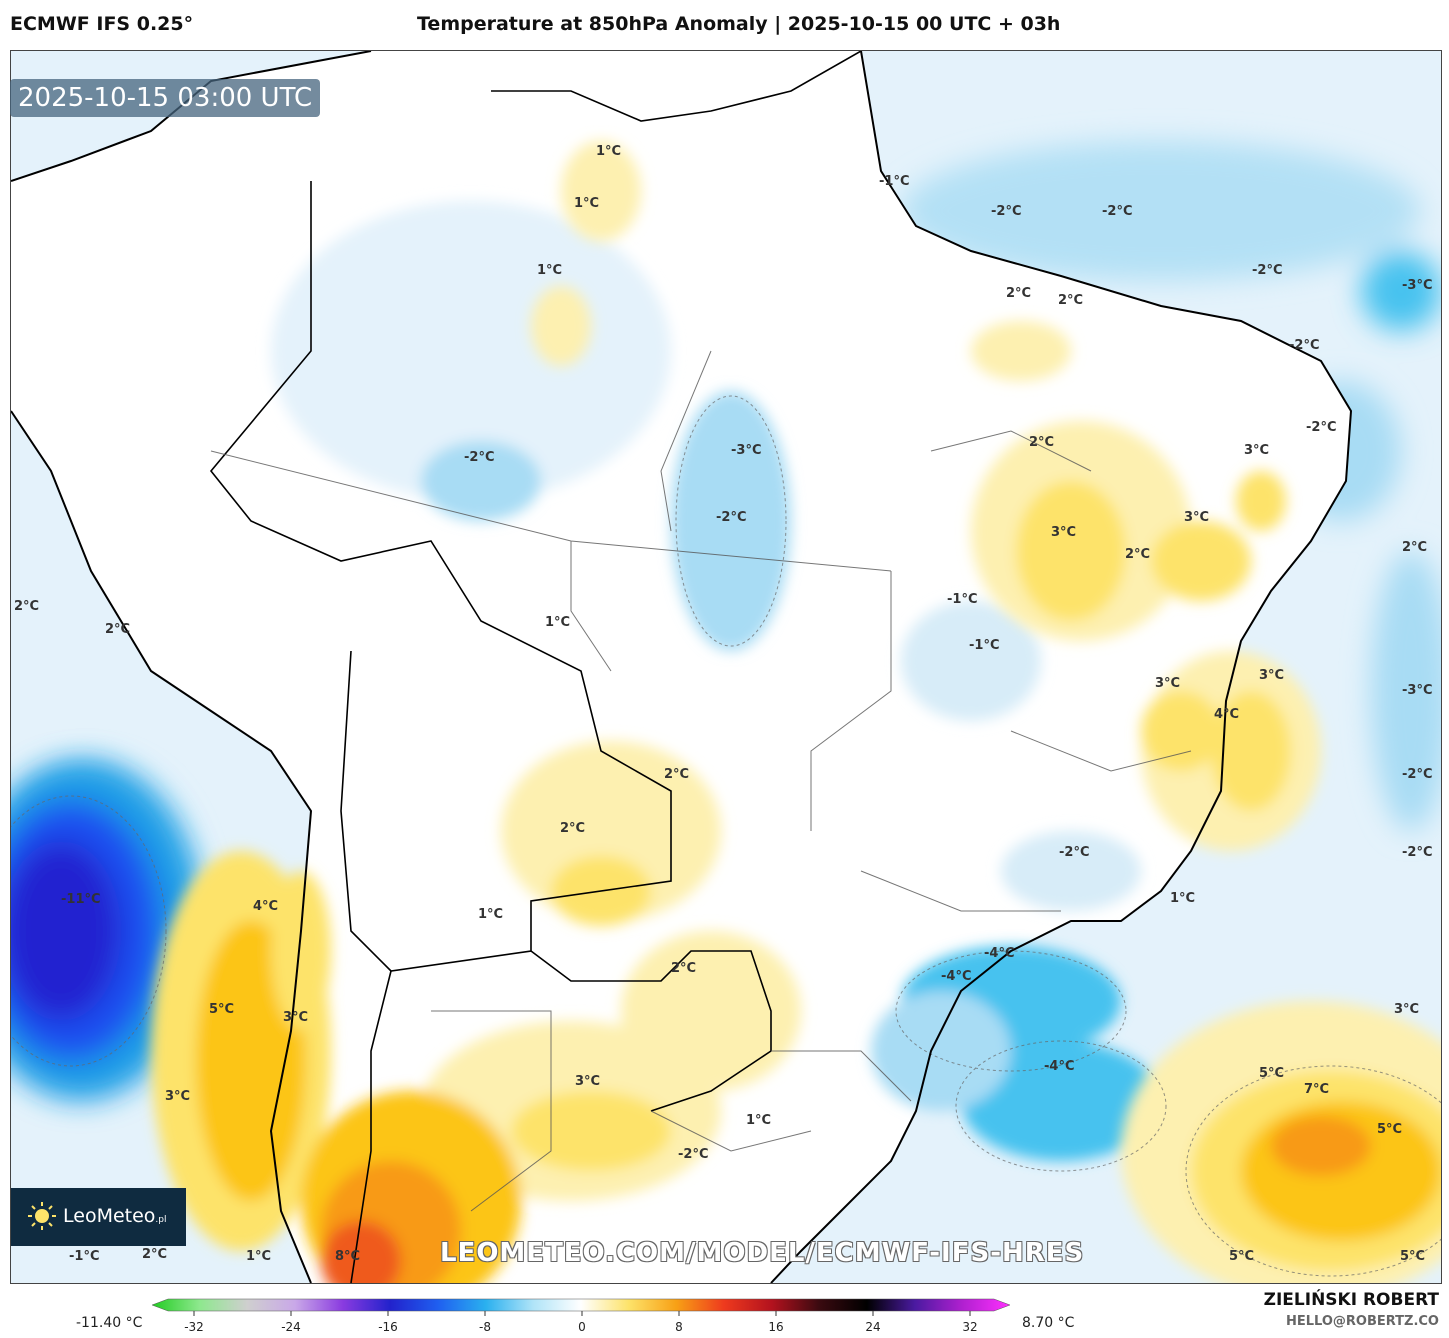  What do you see at coordinates (485, 1327) in the screenshot?
I see `colorbar-tick-label: -8` at bounding box center [485, 1327].